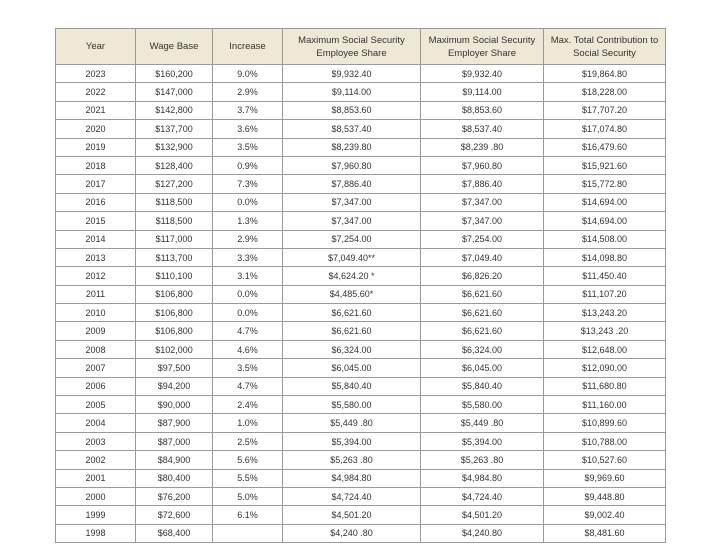  What do you see at coordinates (95, 533) in the screenshot?
I see `table-cell: 1998` at bounding box center [95, 533].